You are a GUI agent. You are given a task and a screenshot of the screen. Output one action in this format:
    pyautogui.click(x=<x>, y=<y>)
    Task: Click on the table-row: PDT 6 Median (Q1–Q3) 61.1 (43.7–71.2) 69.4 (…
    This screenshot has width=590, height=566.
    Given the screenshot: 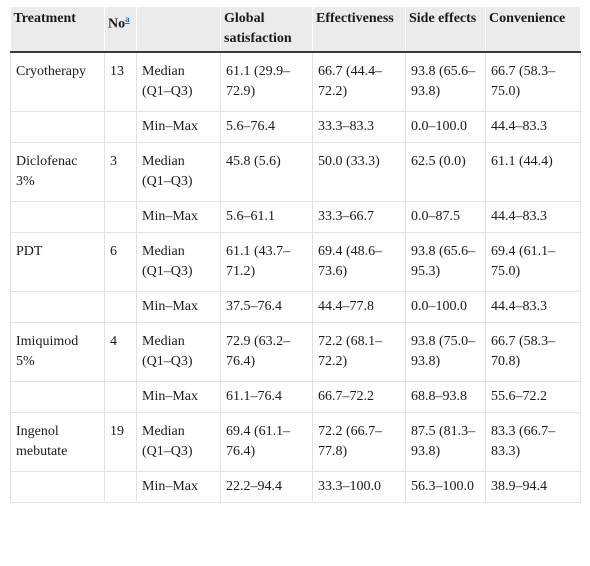 What is the action you would take?
    pyautogui.click(x=295, y=262)
    